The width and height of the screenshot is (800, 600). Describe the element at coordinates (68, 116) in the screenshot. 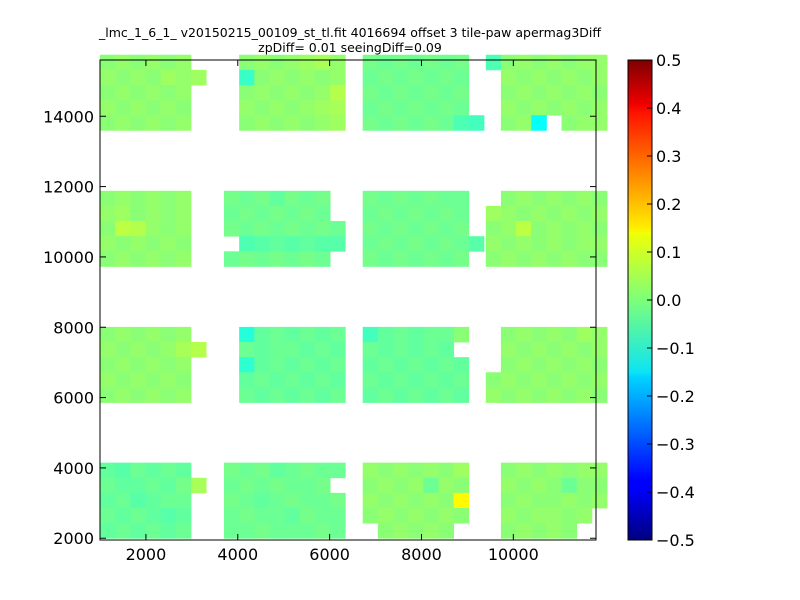

I see `y-tick-label: 14000` at that location.